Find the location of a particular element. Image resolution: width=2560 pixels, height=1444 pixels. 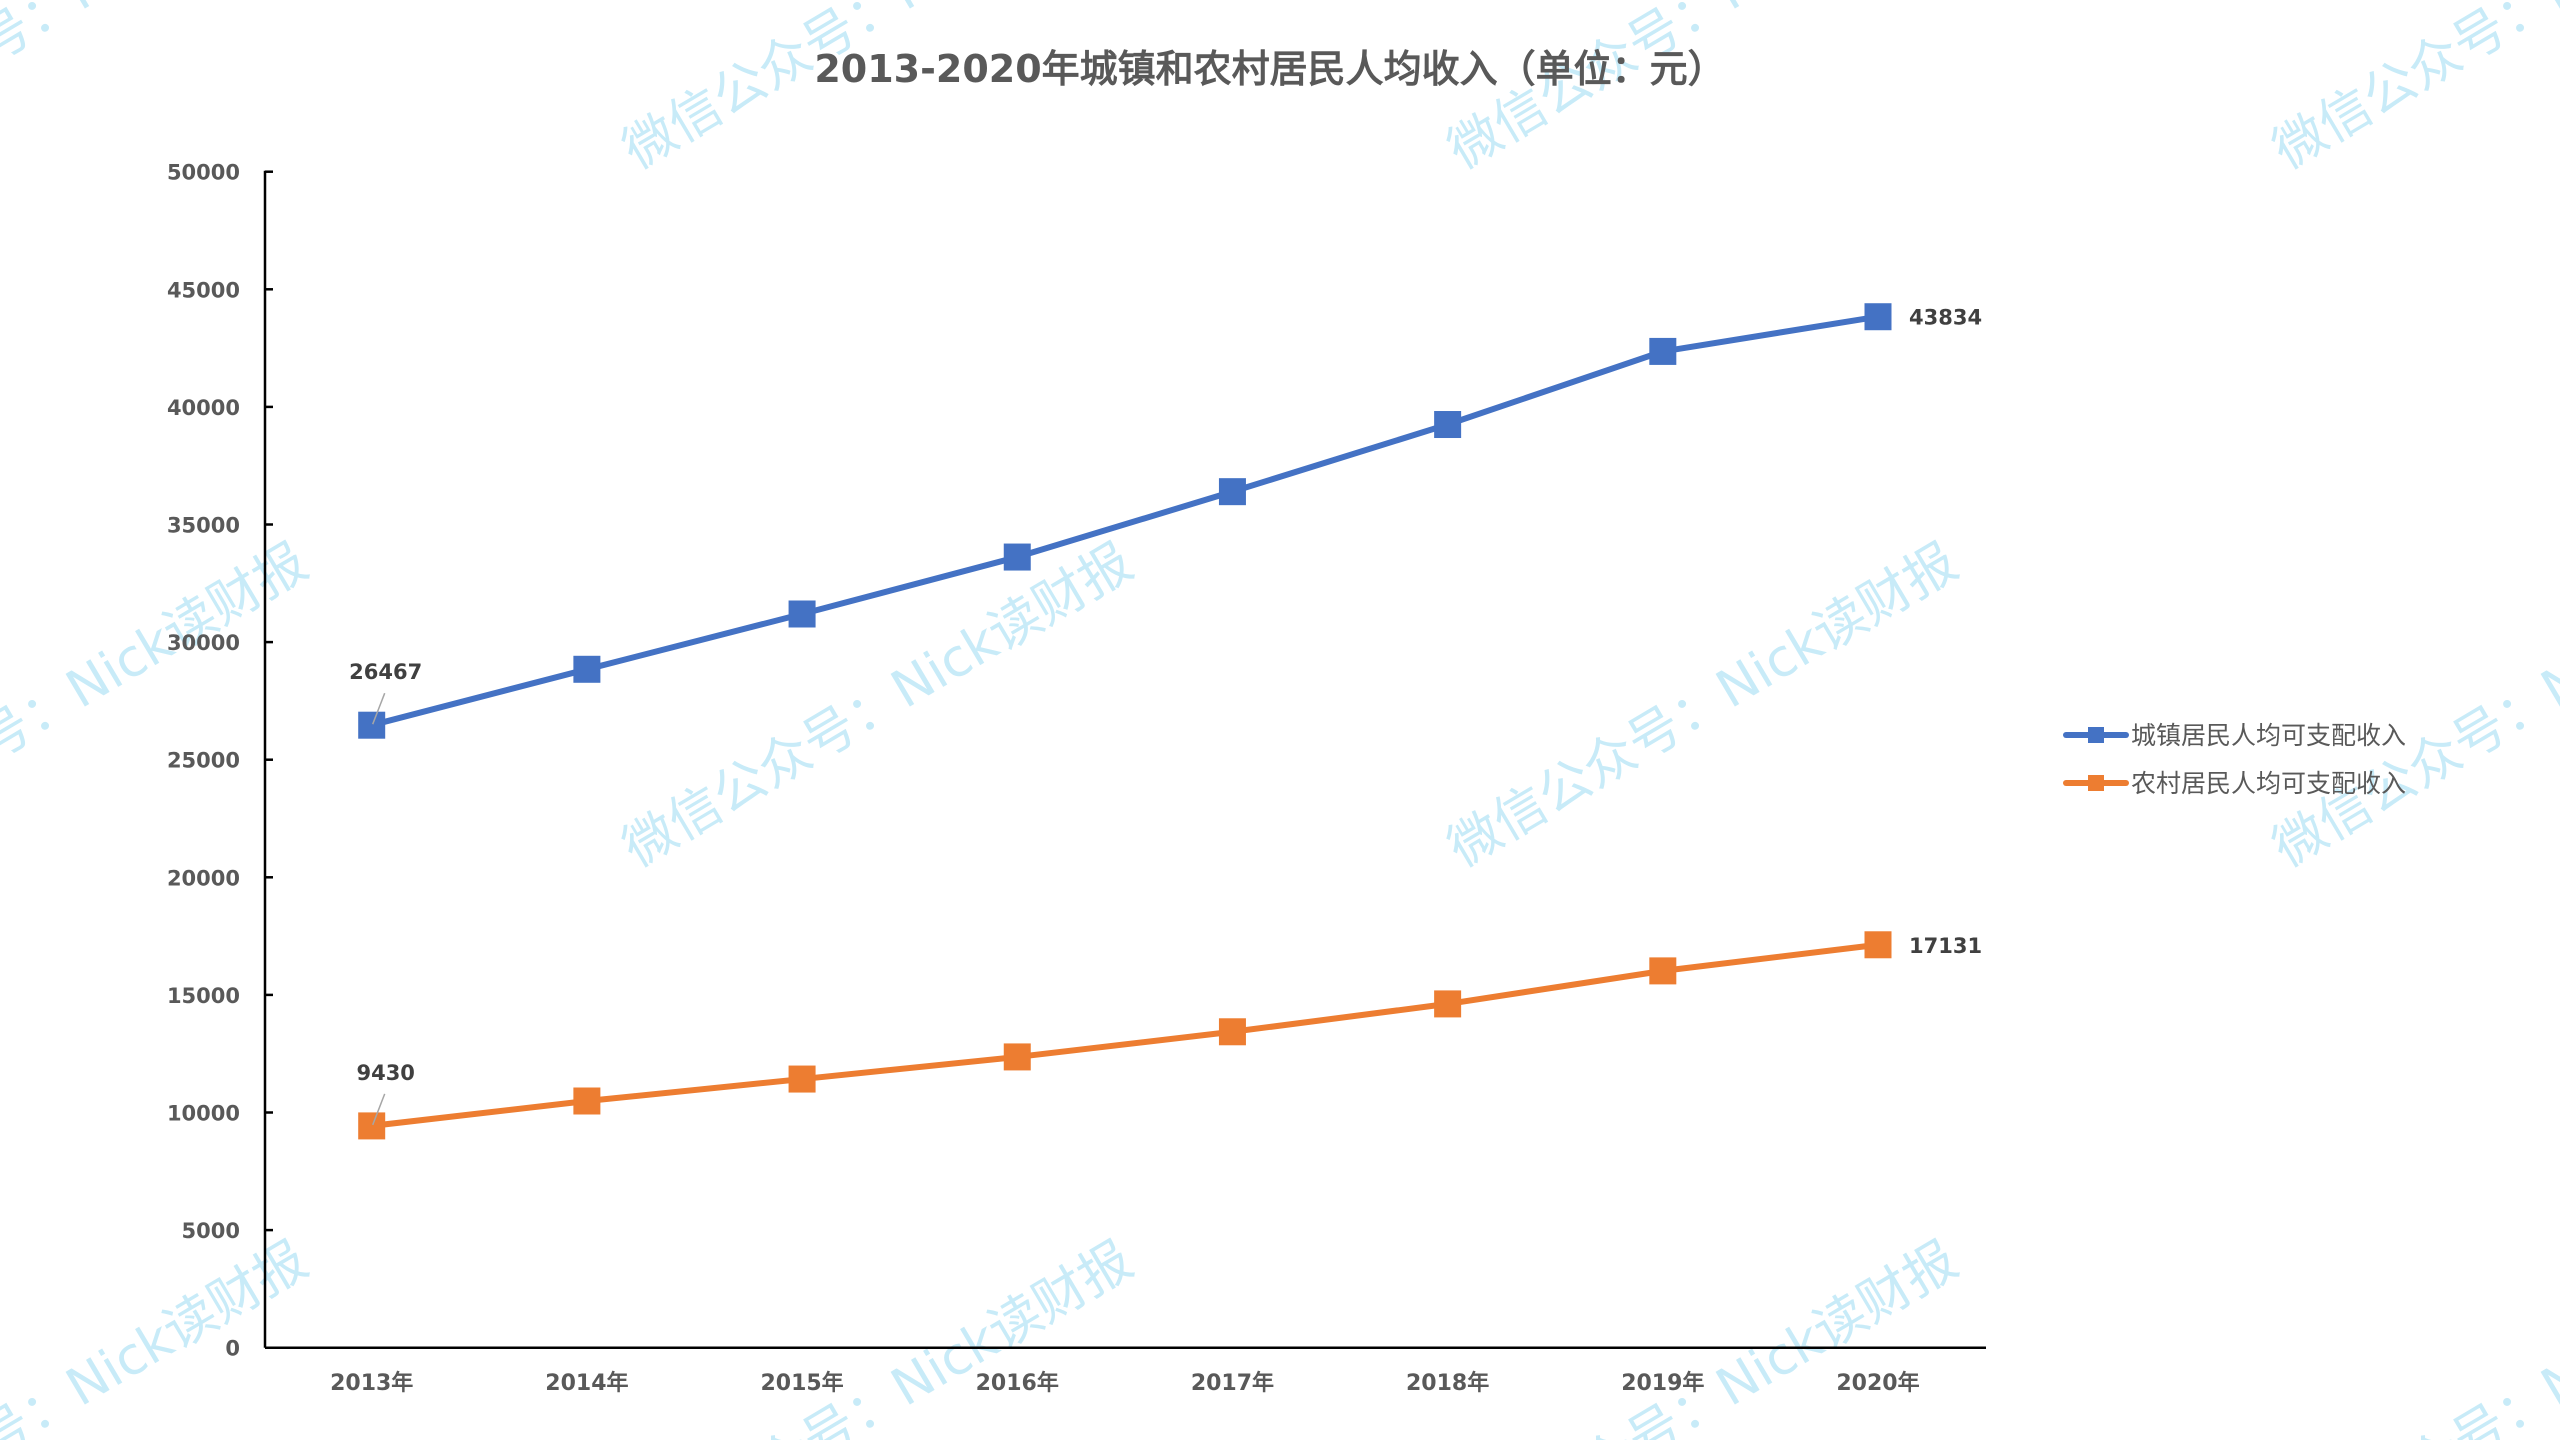

y-tick-label: 35000 is located at coordinates (203, 526).